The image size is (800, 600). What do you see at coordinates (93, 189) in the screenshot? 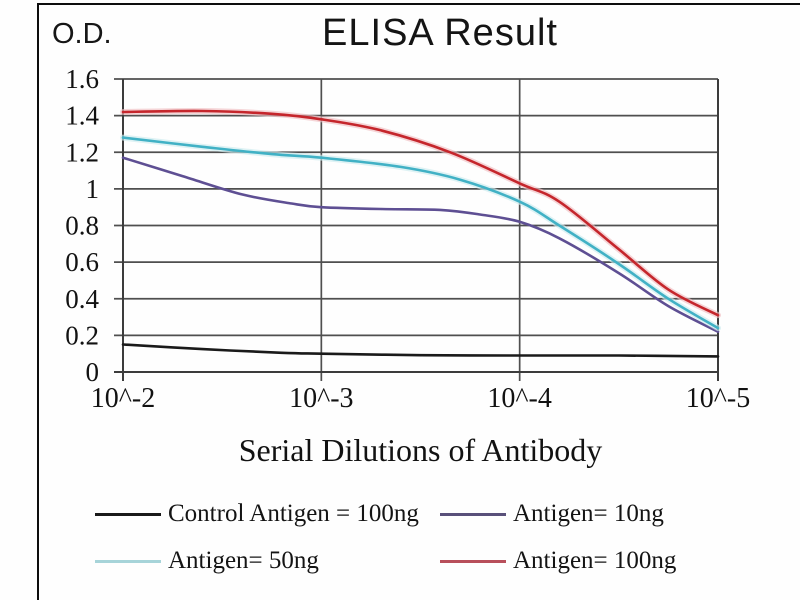
I see `y-axis-tick-label: 1` at bounding box center [93, 189].